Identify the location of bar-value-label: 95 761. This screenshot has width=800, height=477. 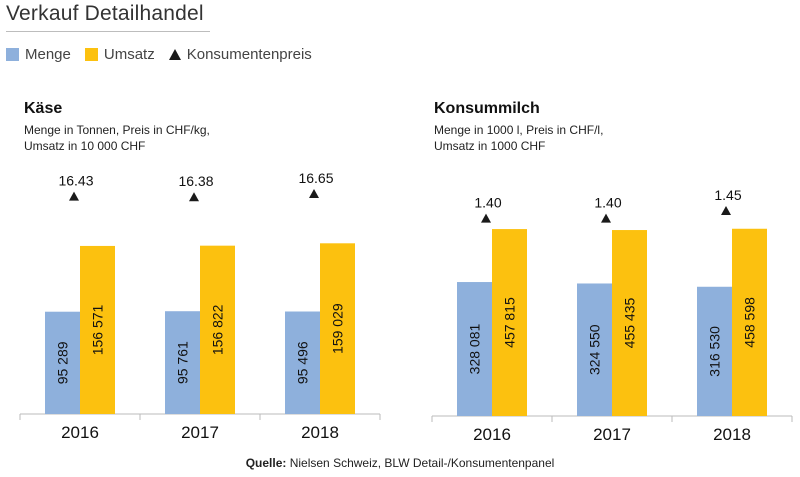
(183, 362).